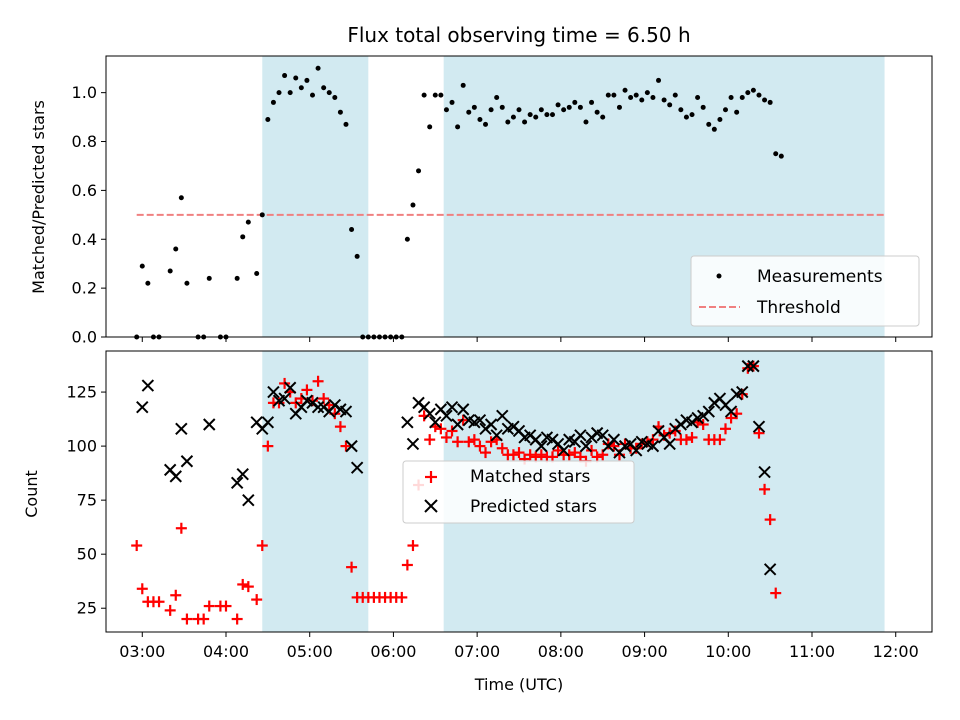 Image resolution: width=960 pixels, height=720 pixels. Describe the element at coordinates (87, 608) in the screenshot. I see `bottom-ytick-label: 25` at that location.